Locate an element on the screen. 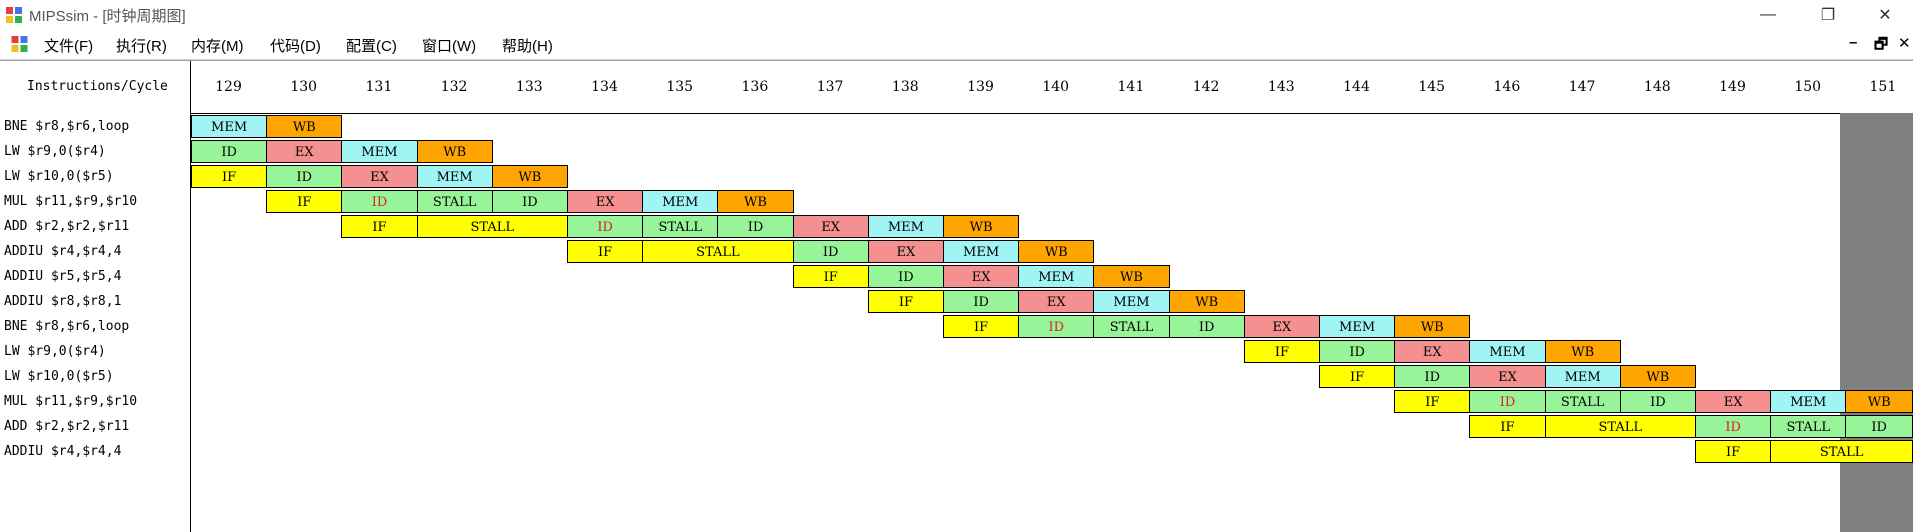  mdi-close-button: ✕ is located at coordinates (1904, 43).